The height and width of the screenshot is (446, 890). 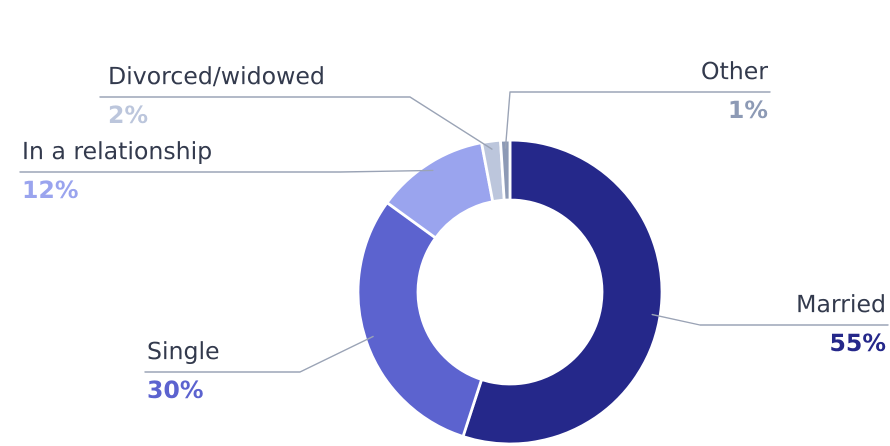 What do you see at coordinates (183, 352) in the screenshot?
I see `slice-label: Single` at bounding box center [183, 352].